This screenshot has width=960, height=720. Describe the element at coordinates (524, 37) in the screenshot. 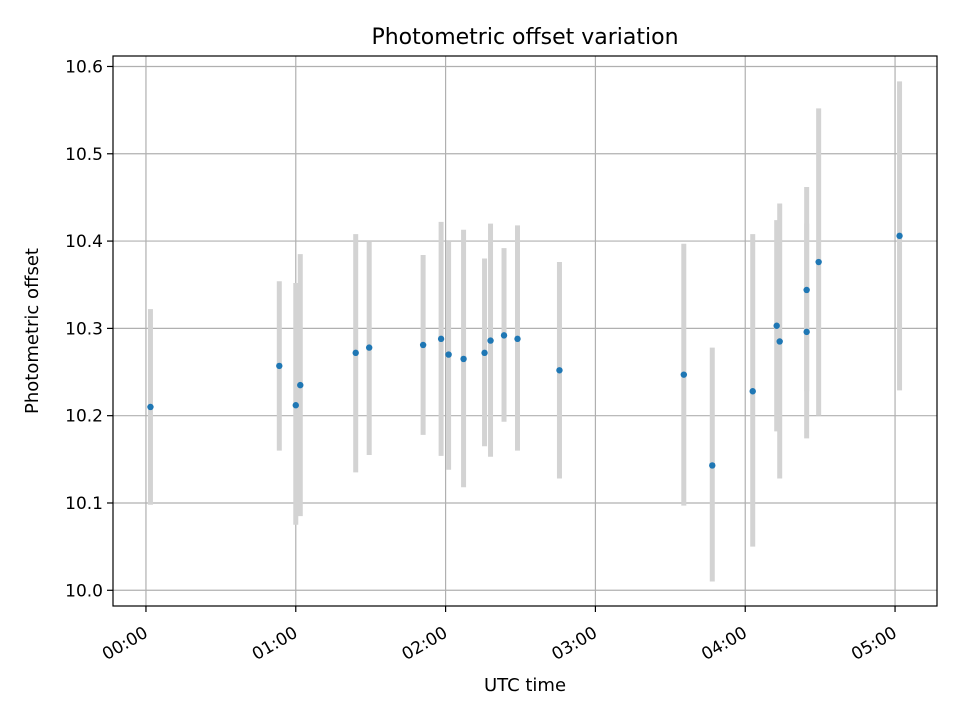

I see `chart-title: Photometric offset variation` at that location.